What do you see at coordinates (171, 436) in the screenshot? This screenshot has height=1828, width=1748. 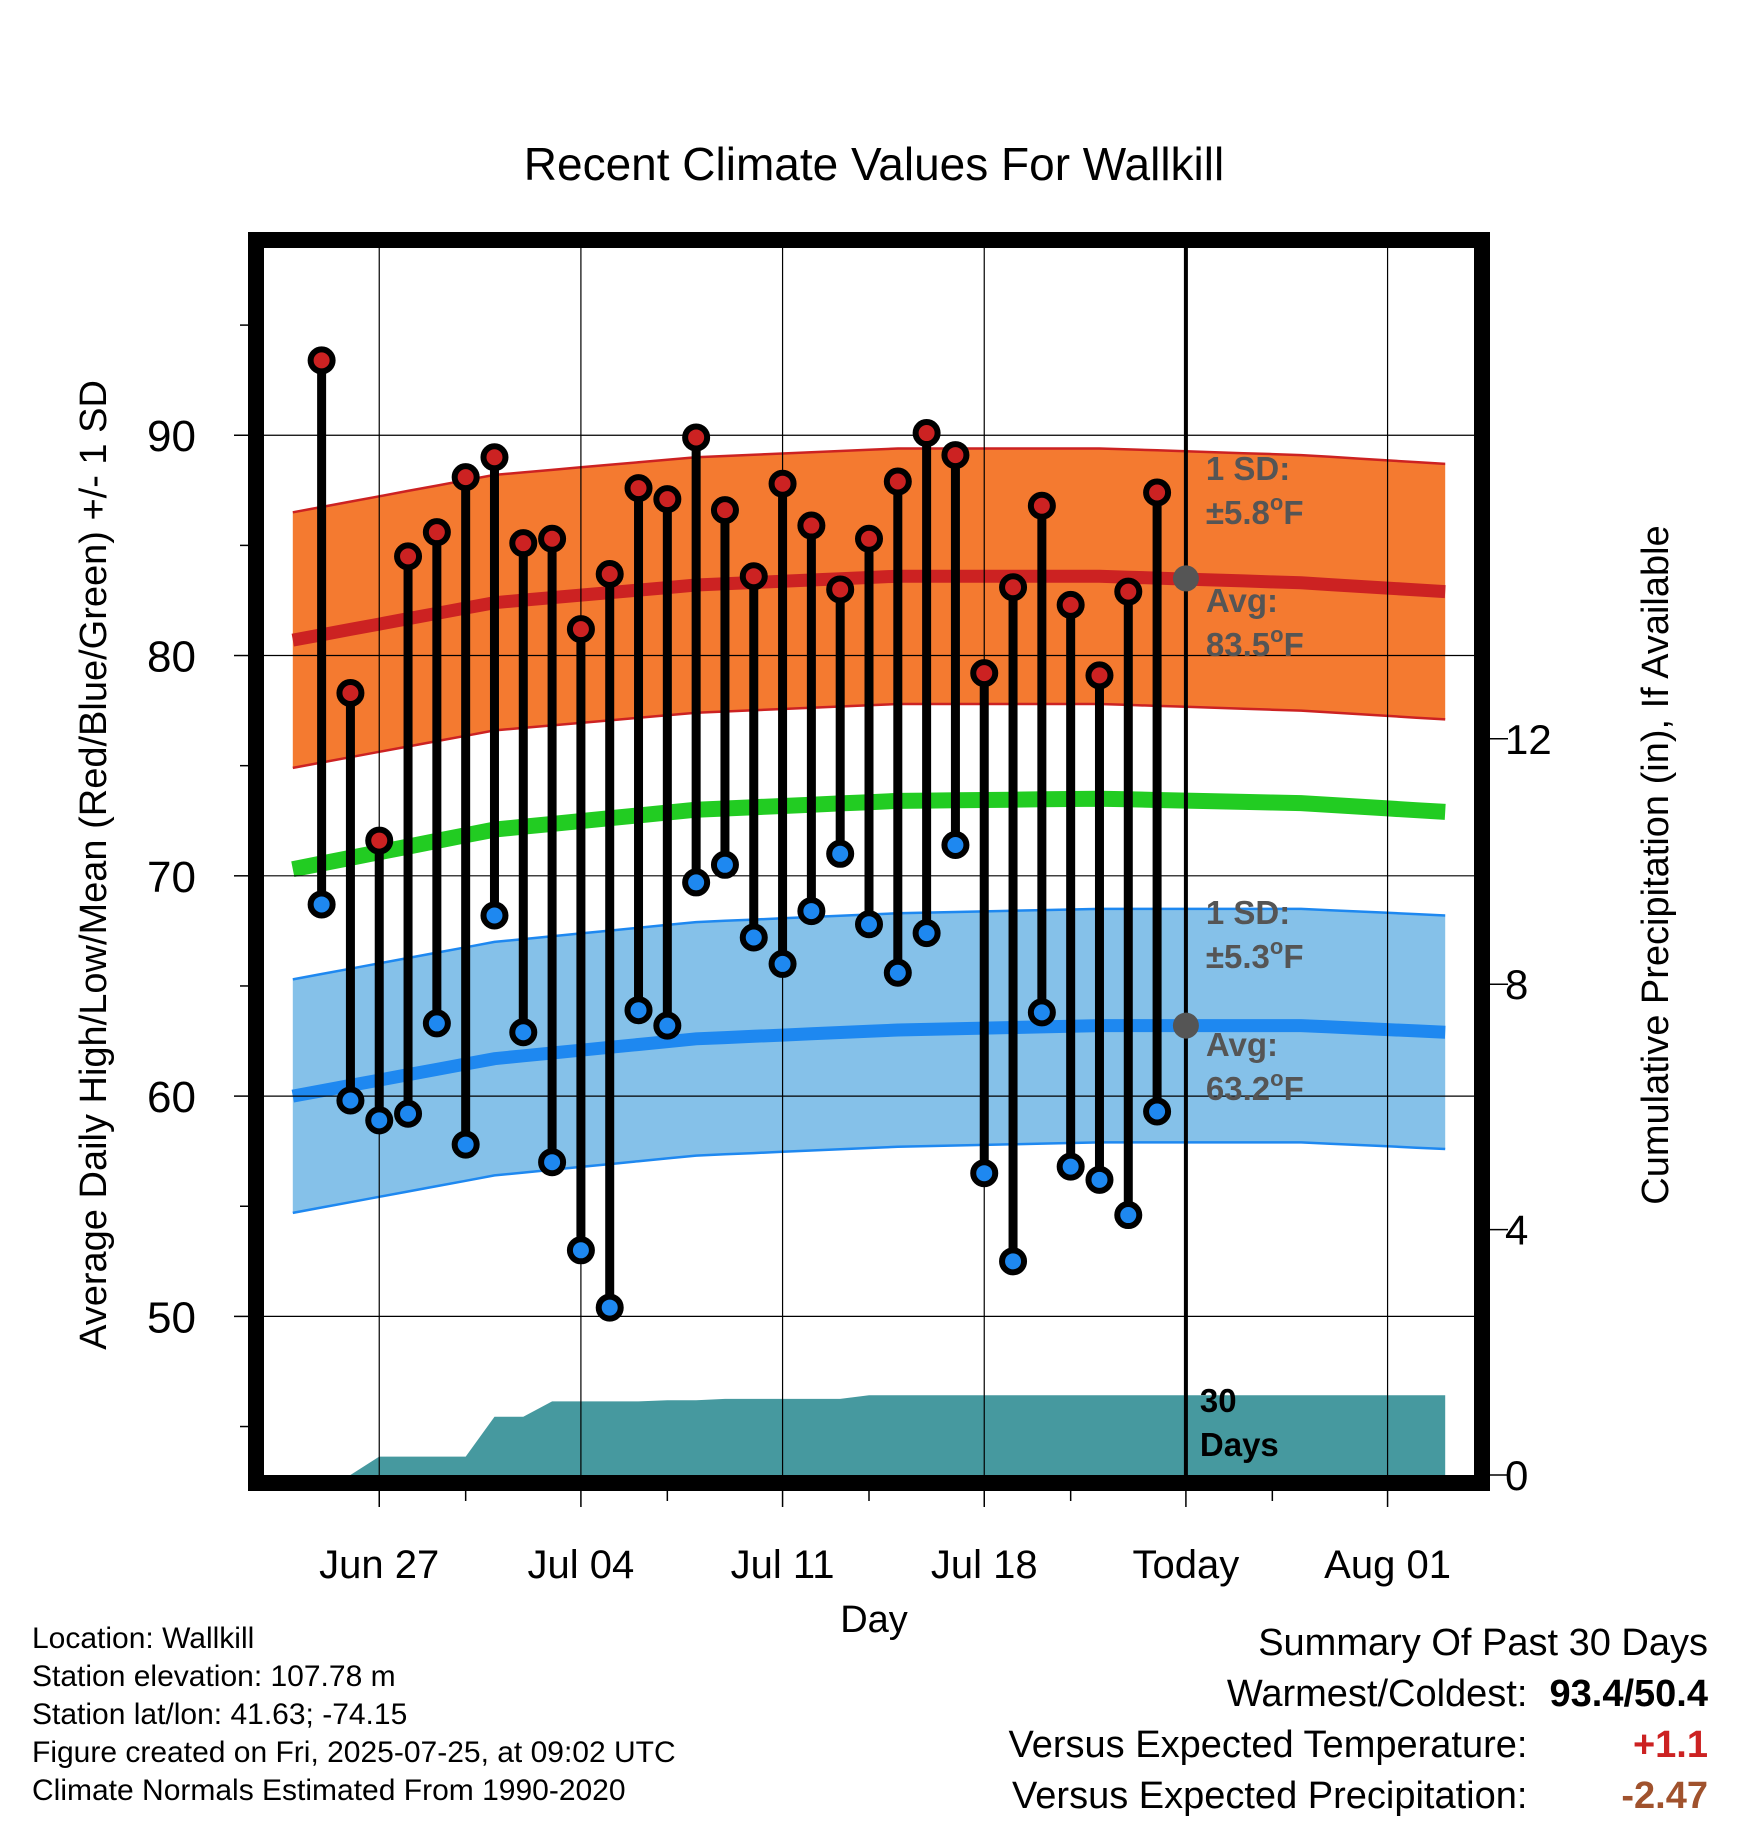 I see `y-tick-label: 90` at bounding box center [171, 436].